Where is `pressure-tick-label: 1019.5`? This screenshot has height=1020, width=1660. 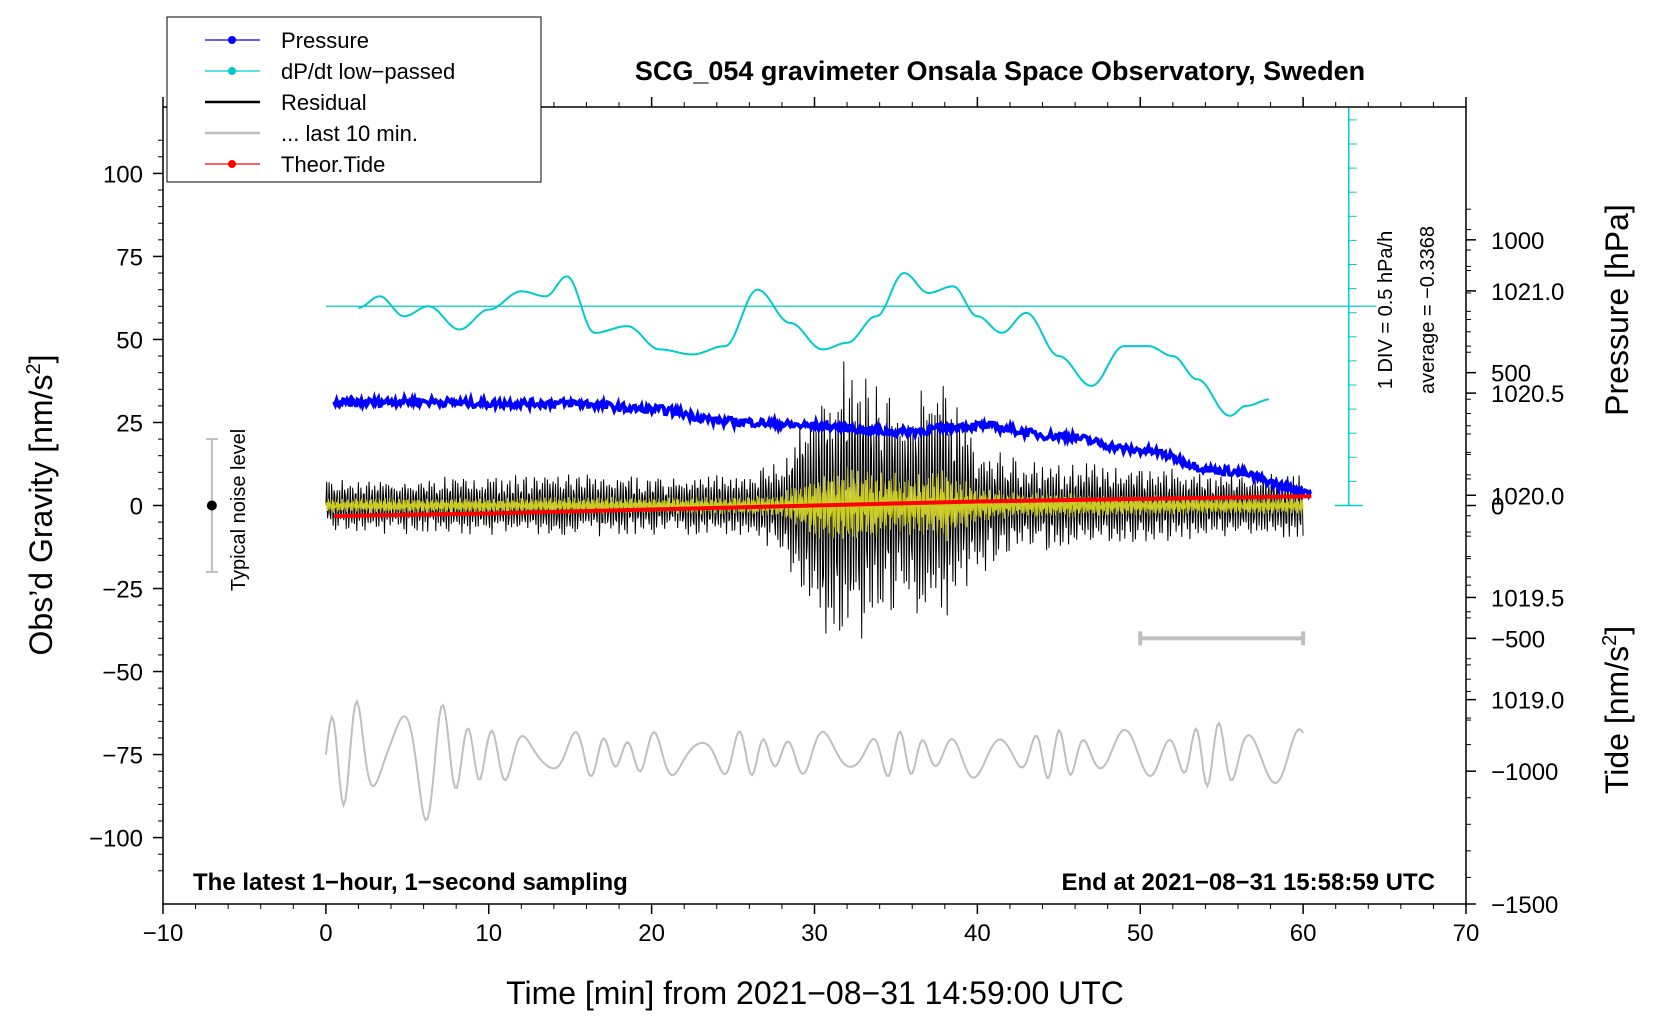
pressure-tick-label: 1019.5 is located at coordinates (1527, 598).